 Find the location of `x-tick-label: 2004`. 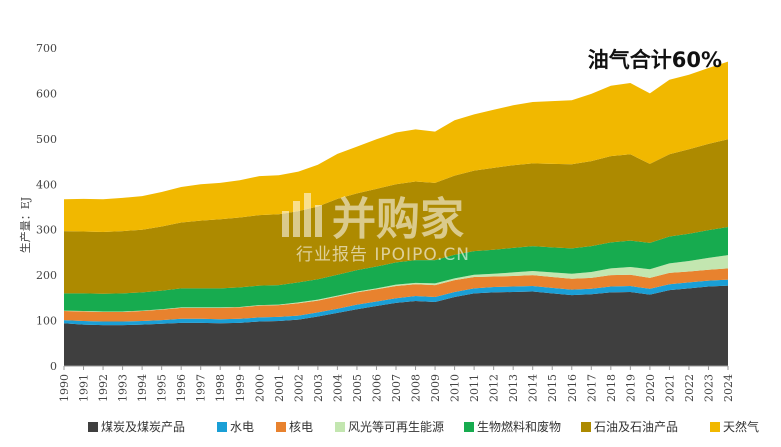

x-tick-label: 2004 is located at coordinates (337, 388).